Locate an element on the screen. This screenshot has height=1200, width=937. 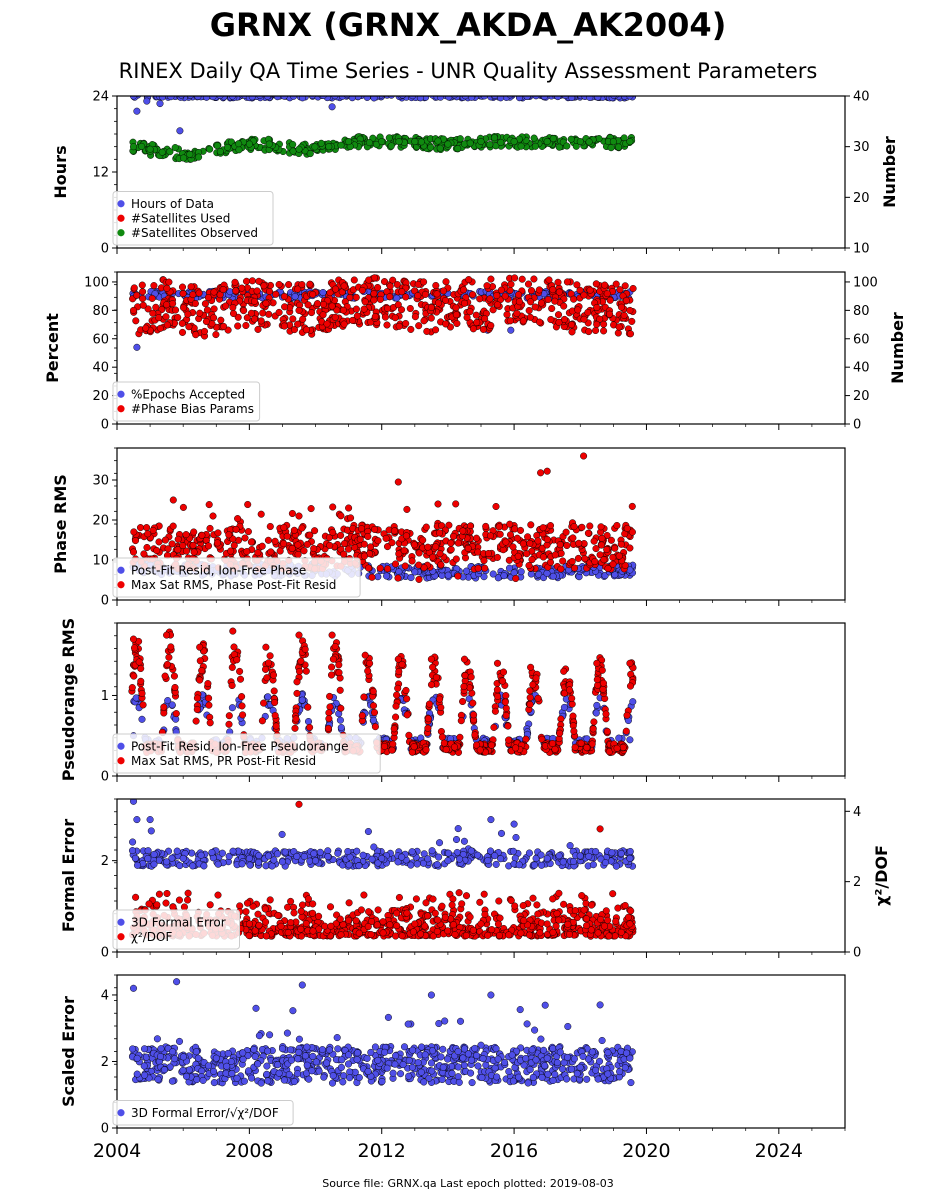
y2-axis-label: Number is located at coordinates (897, 348).